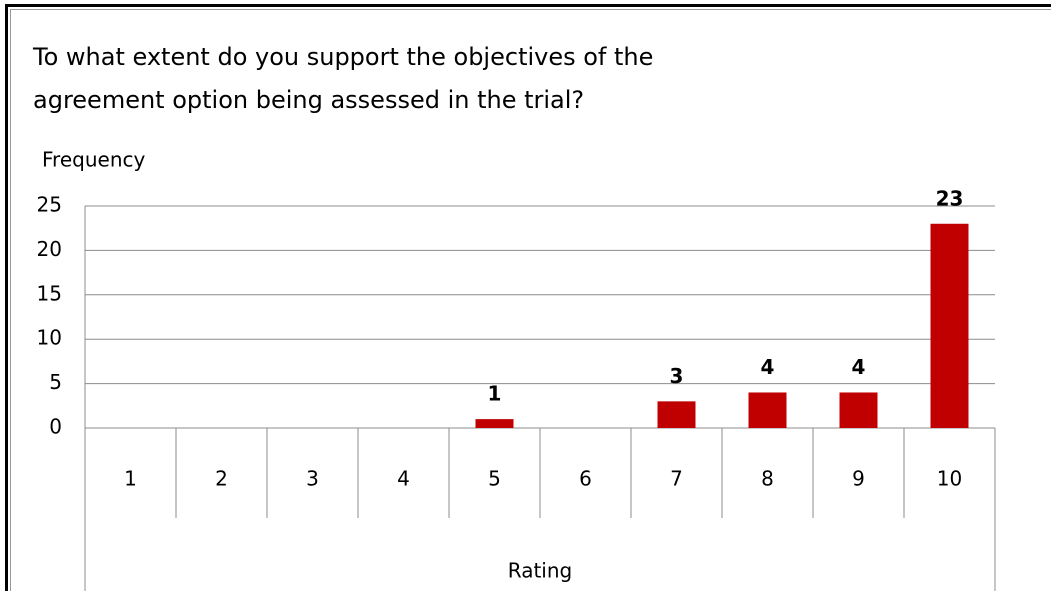 This screenshot has width=1051, height=591. Describe the element at coordinates (49, 338) in the screenshot. I see `y-tick-label: 10` at that location.